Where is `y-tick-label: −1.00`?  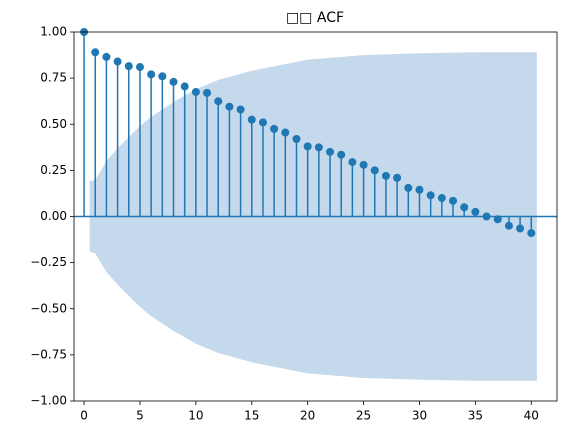
y-tick-label: −1.00 is located at coordinates (48, 401).